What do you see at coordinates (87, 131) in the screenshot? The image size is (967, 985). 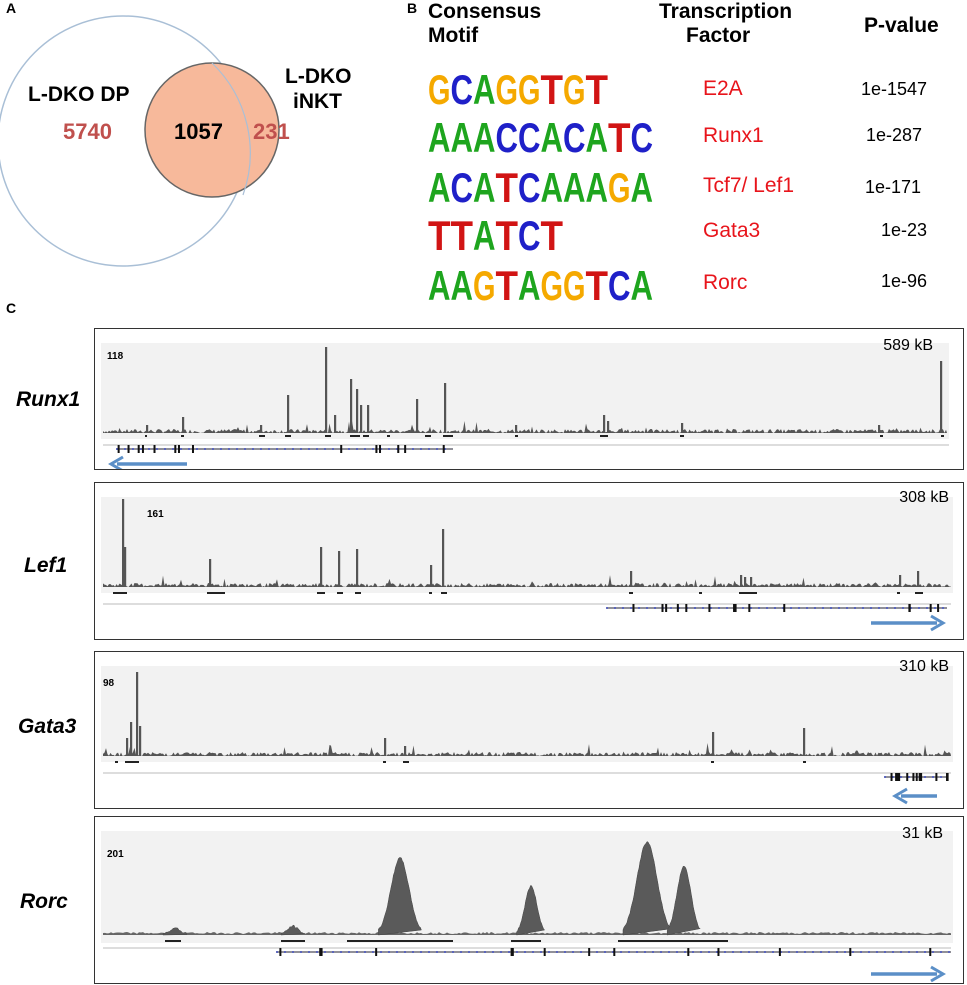 I see `venn-left-count: 5740` at bounding box center [87, 131].